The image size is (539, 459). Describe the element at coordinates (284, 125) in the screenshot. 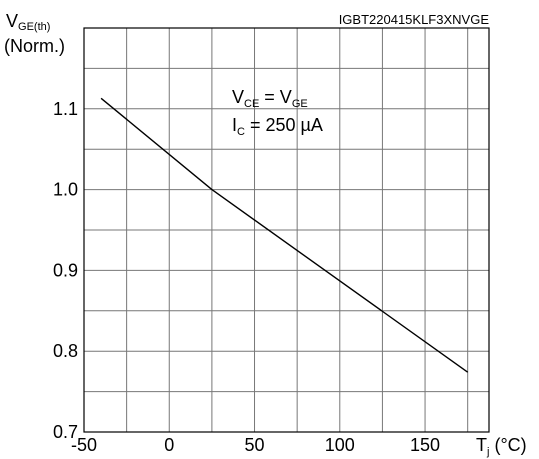

I see `annotation-ic-value: = 250 µA` at that location.